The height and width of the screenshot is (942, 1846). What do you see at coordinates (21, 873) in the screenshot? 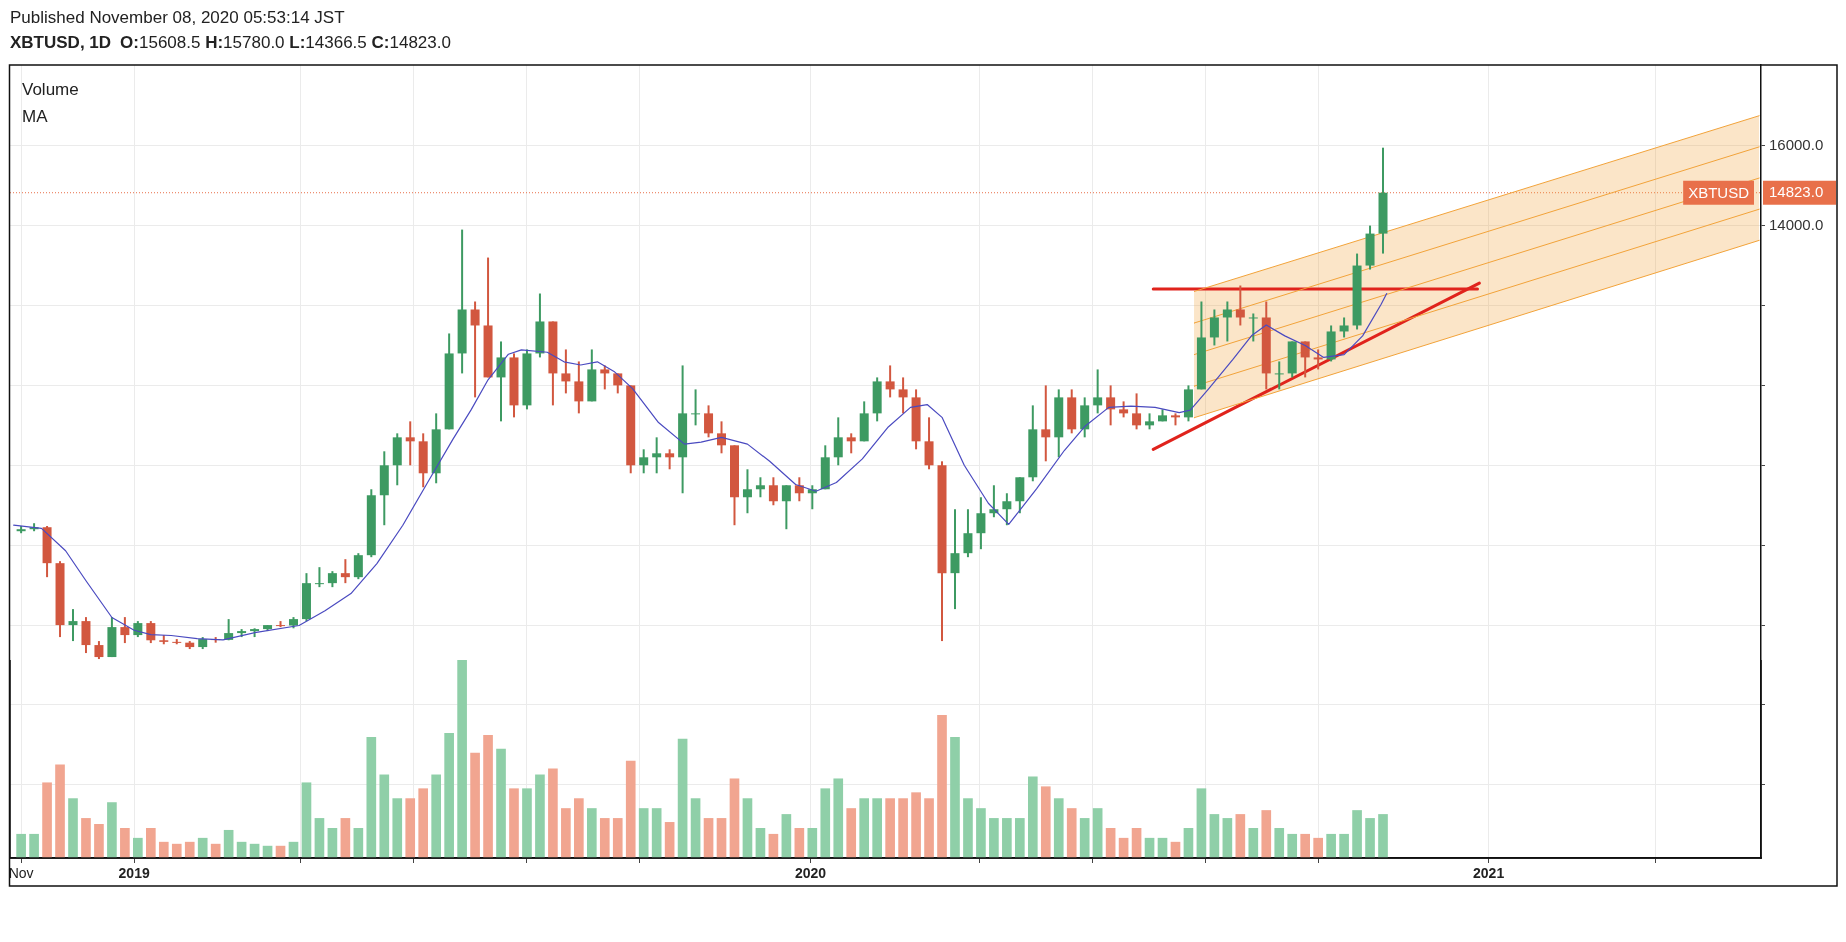
I see `x-tick-label: Nov` at bounding box center [21, 873].